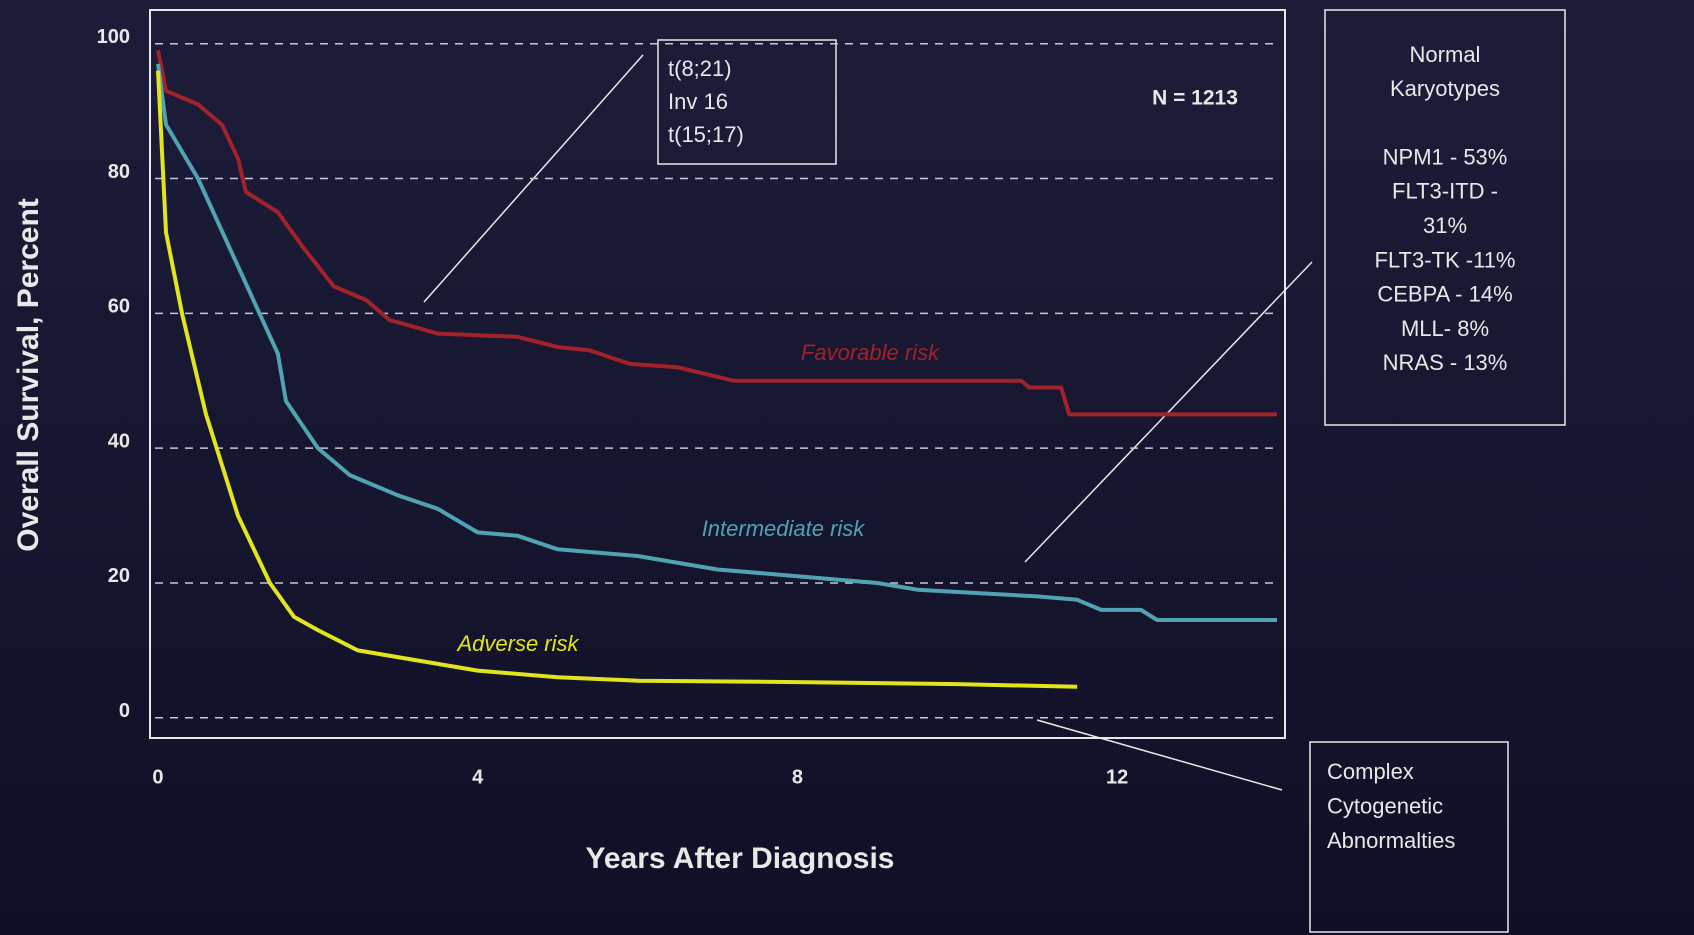 The image size is (1694, 935). I want to click on annotation: N = 1213, so click(1195, 98).